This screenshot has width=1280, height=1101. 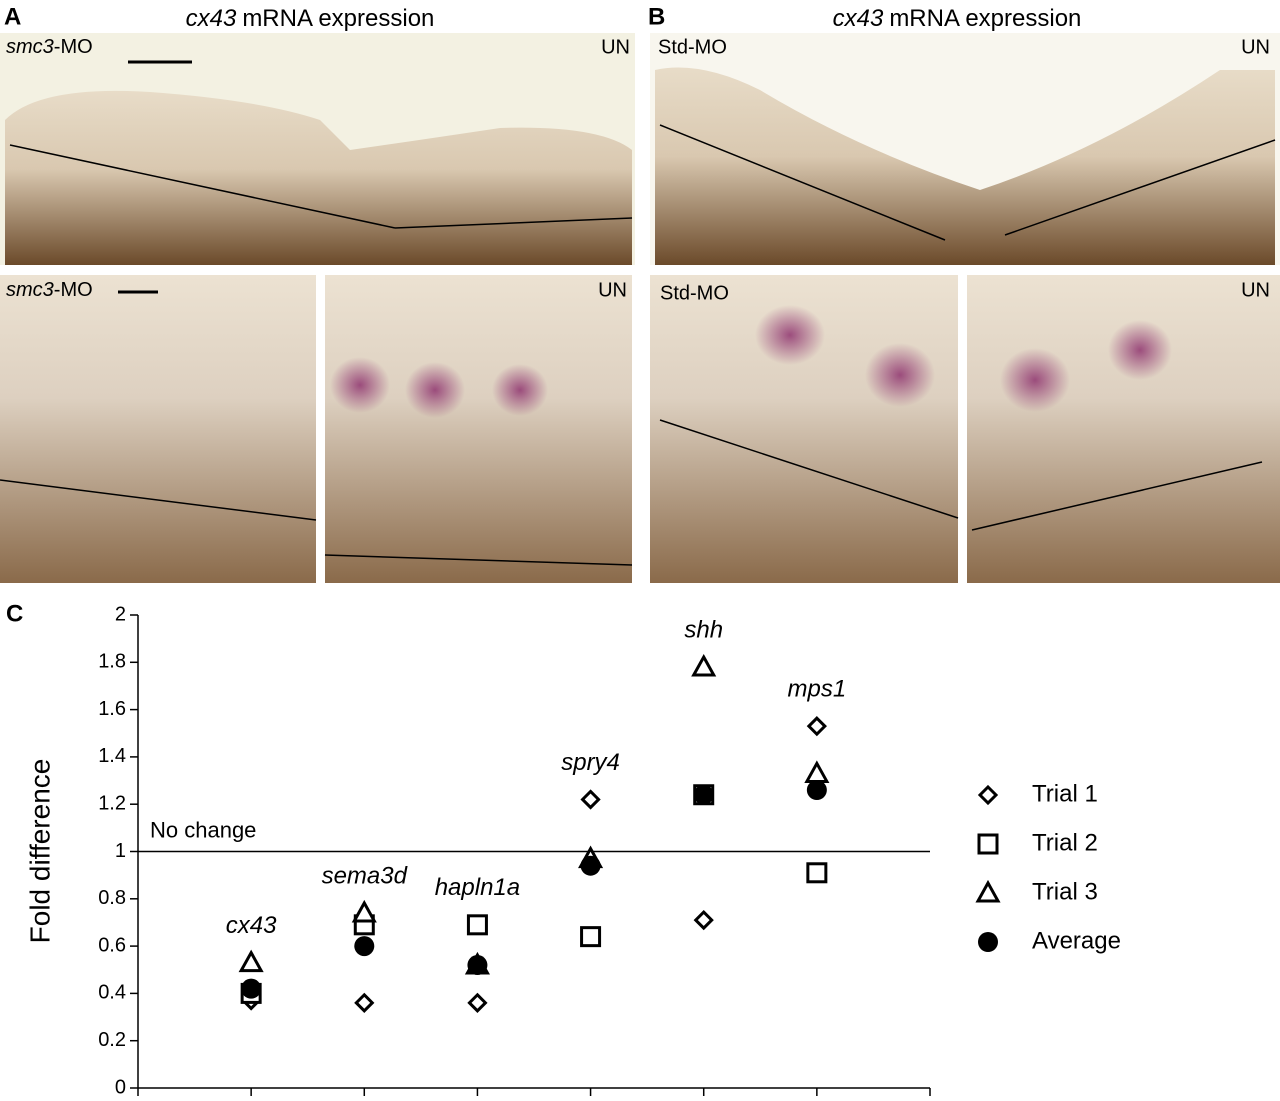 I want to click on y-tick-label: 1, so click(x=120, y=851).